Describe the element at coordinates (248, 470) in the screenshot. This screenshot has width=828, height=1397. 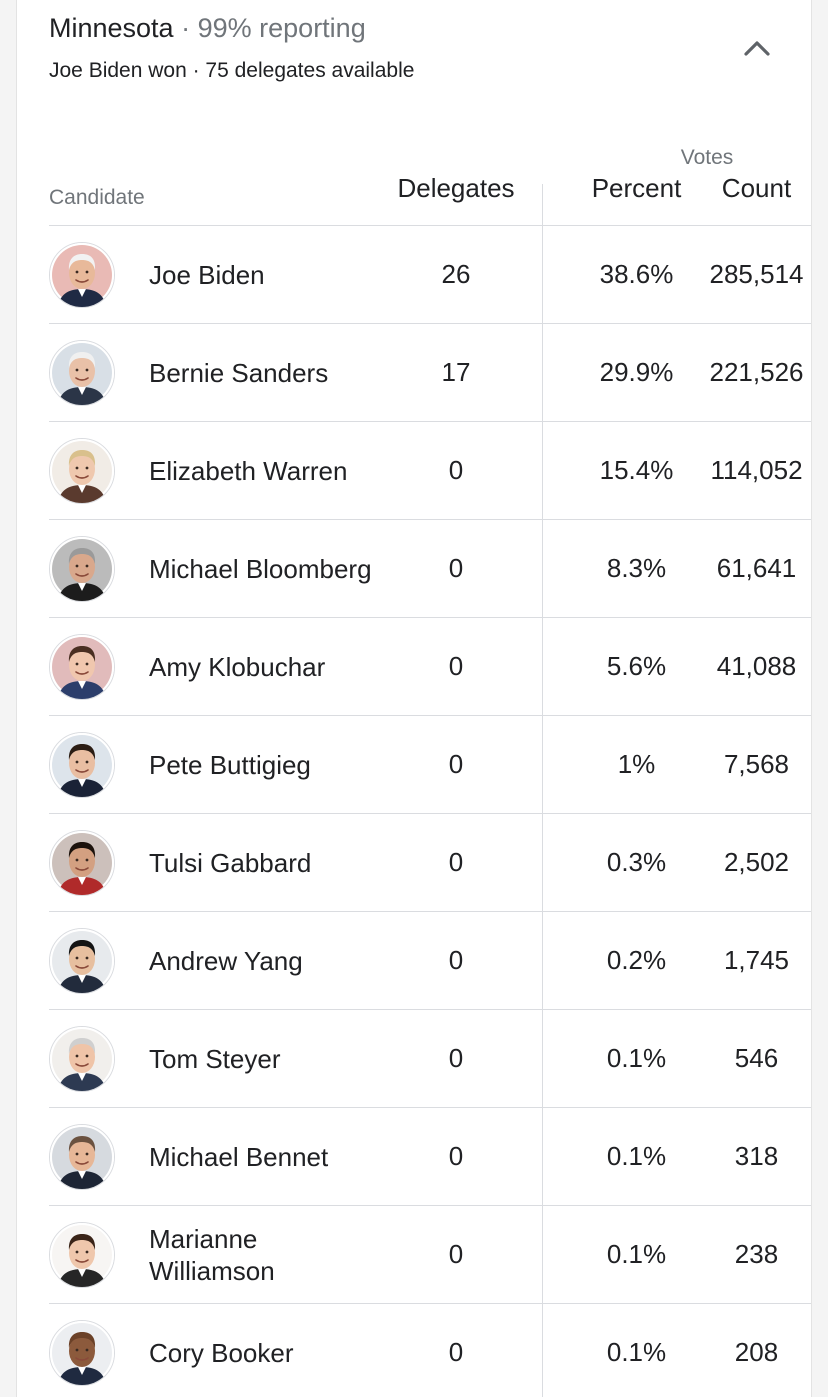
I see `candidate-name: Elizabeth Warren` at that location.